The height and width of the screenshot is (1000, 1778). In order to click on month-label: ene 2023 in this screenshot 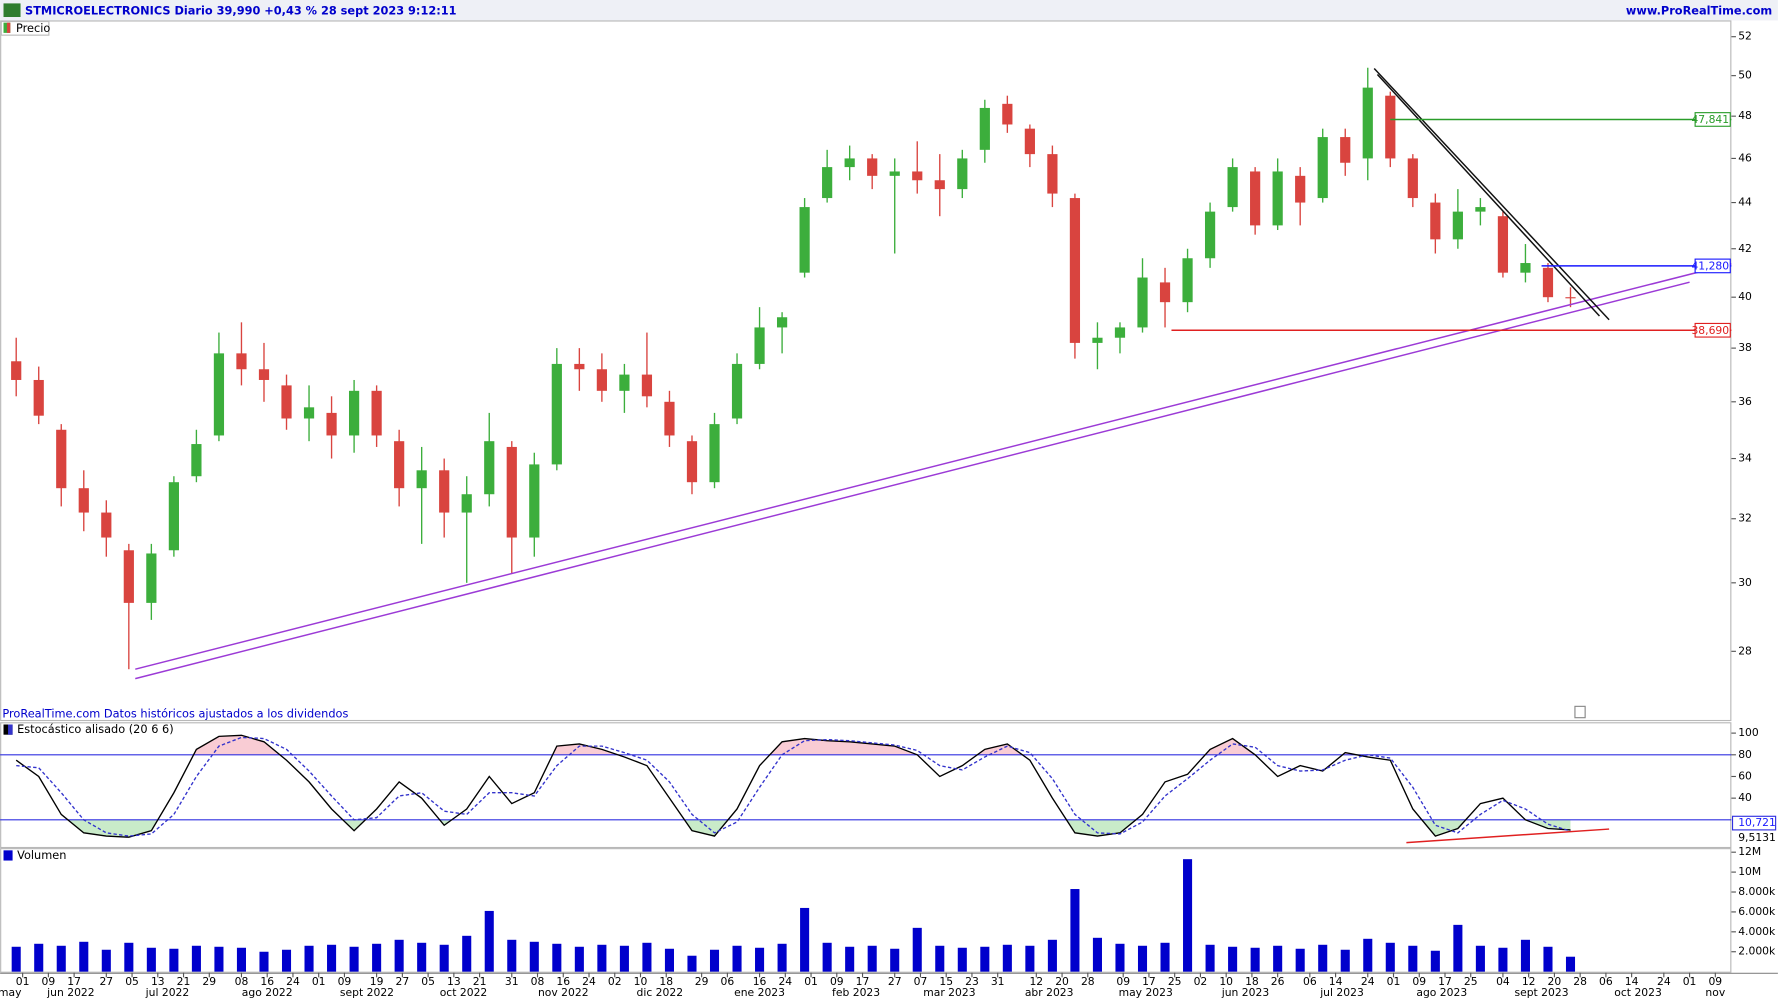, I will do `click(759, 992)`.